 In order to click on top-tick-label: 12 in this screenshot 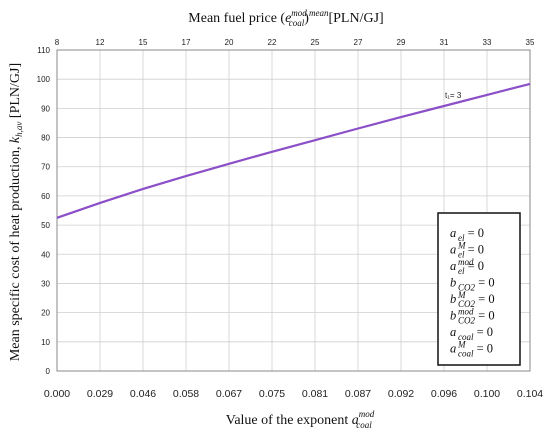, I will do `click(100, 42)`.